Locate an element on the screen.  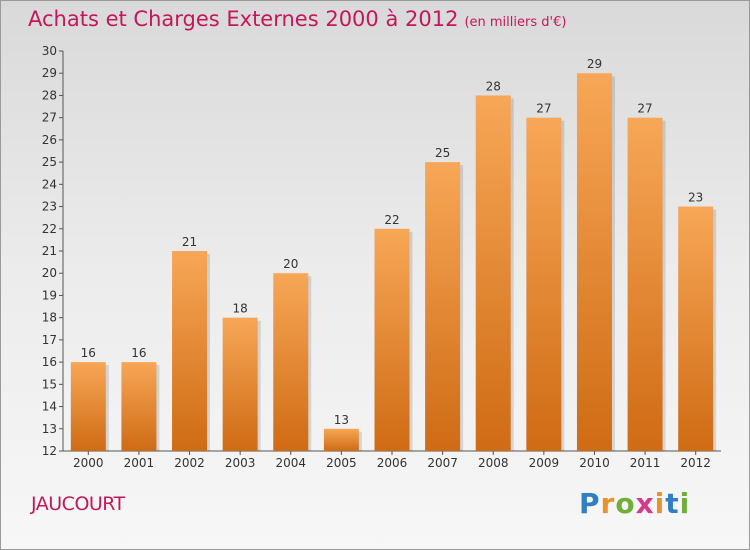
logo-letter: x is located at coordinates (645, 503).